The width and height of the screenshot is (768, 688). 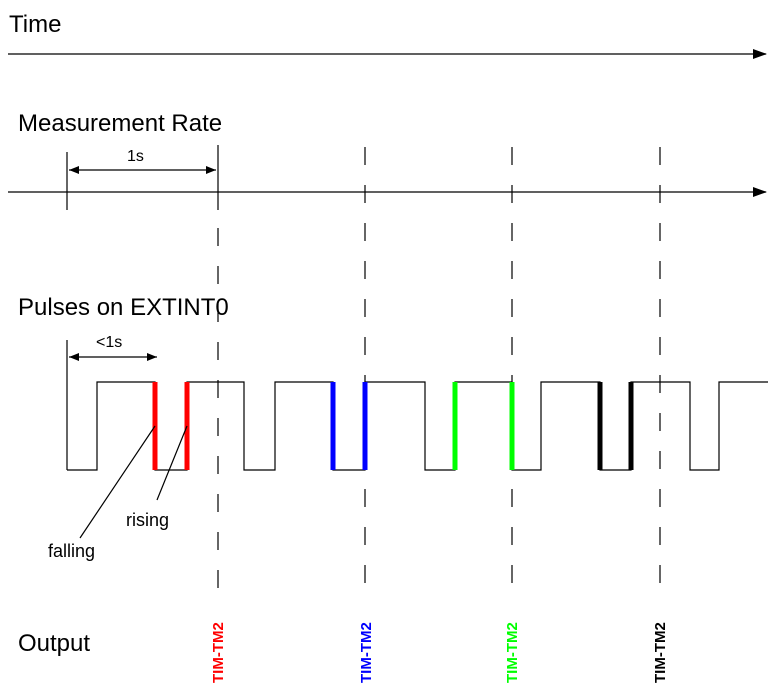 What do you see at coordinates (120, 123) in the screenshot?
I see `measurement-rate-title: Measurement Rate` at bounding box center [120, 123].